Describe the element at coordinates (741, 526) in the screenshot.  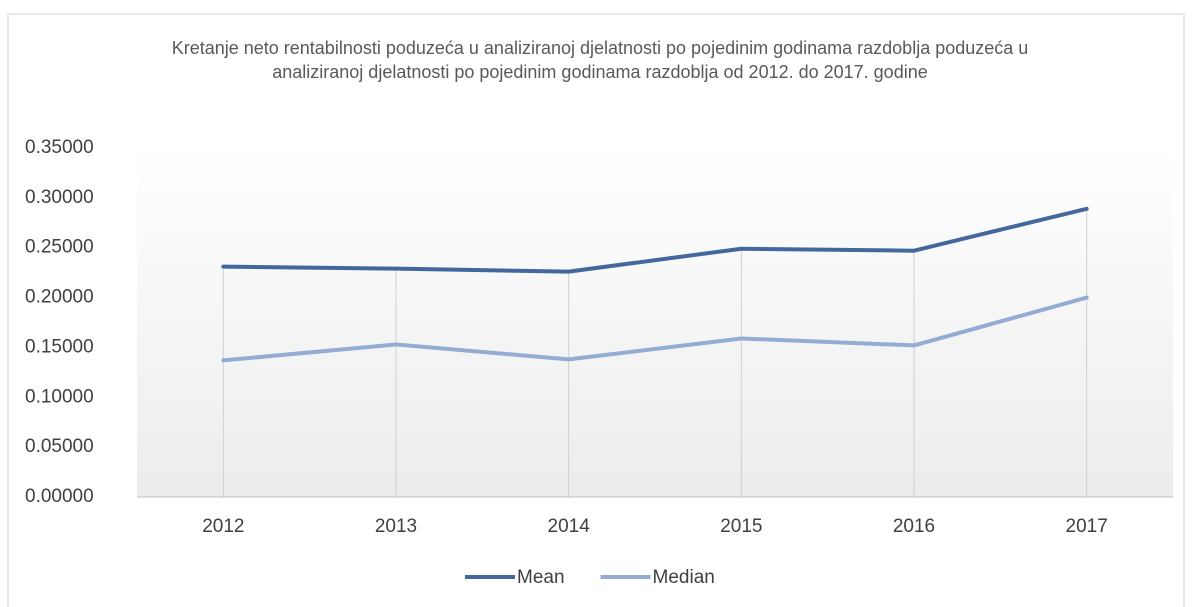
I see `x-tick-label: 2015` at that location.